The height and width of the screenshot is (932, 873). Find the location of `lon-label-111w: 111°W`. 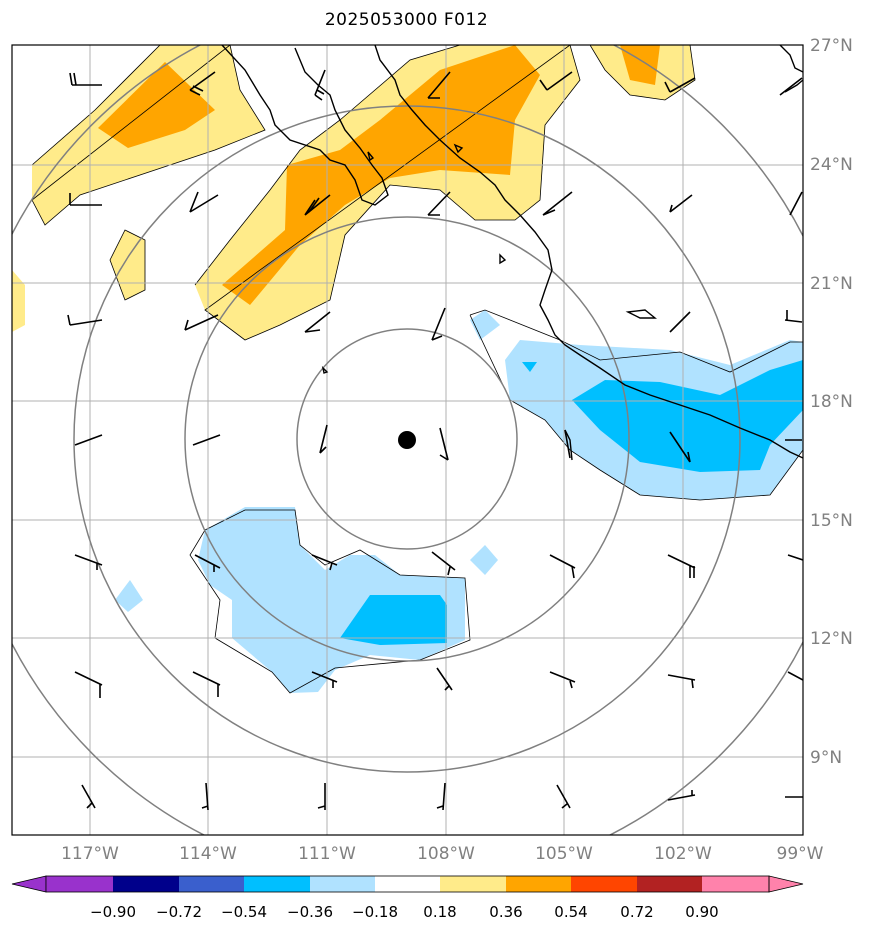

lon-label-111w: 111°W is located at coordinates (327, 854).